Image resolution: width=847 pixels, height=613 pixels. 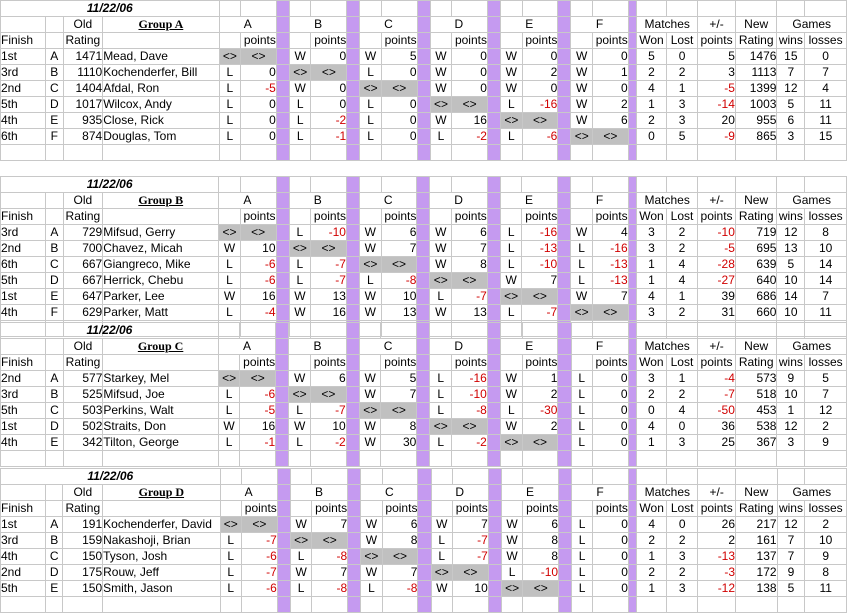 What do you see at coordinates (83, 572) in the screenshot?
I see `old-rating-cell: 175` at bounding box center [83, 572].